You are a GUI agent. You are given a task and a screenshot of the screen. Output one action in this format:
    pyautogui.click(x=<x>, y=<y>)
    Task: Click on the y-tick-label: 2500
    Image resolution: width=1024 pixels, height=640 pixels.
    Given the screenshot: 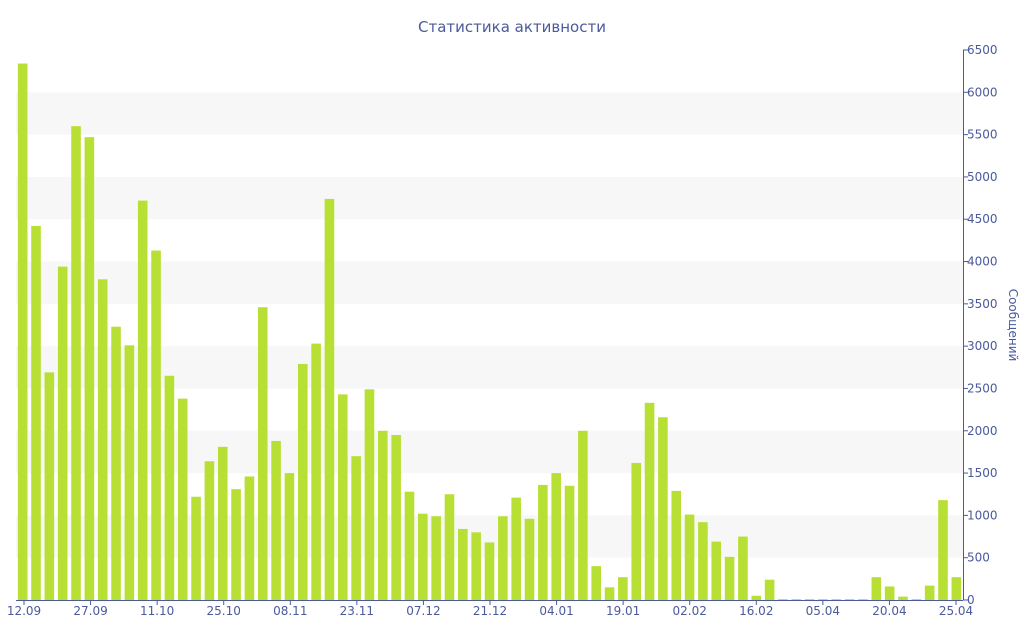 What is the action you would take?
    pyautogui.click(x=982, y=388)
    